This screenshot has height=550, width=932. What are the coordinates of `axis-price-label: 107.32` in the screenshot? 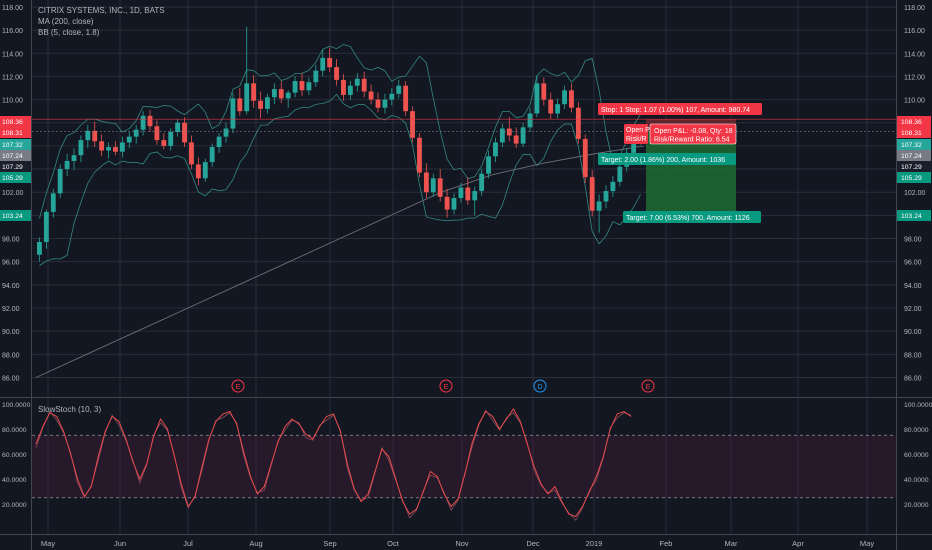 It's located at (914, 144).